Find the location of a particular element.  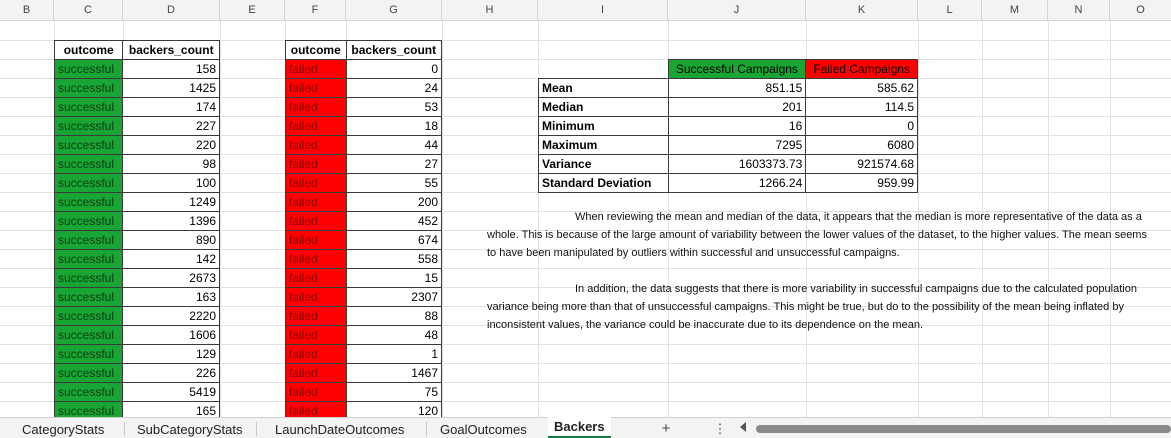

stat-label-cell: Mean is located at coordinates (603, 88).